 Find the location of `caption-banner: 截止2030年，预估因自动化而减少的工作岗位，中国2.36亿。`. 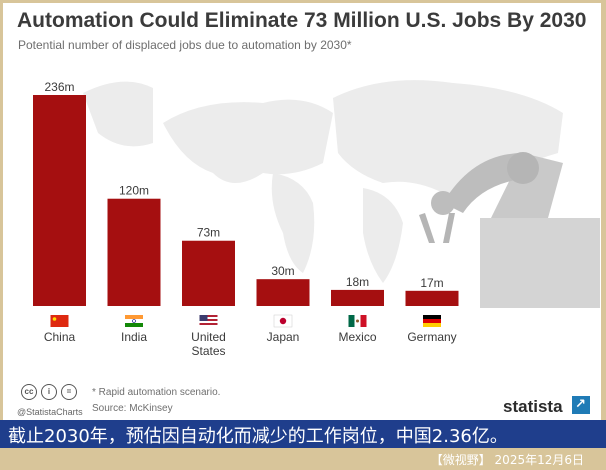

caption-banner: 截止2030年，预估因自动化而减少的工作岗位，中国2.36亿。 is located at coordinates (303, 434).